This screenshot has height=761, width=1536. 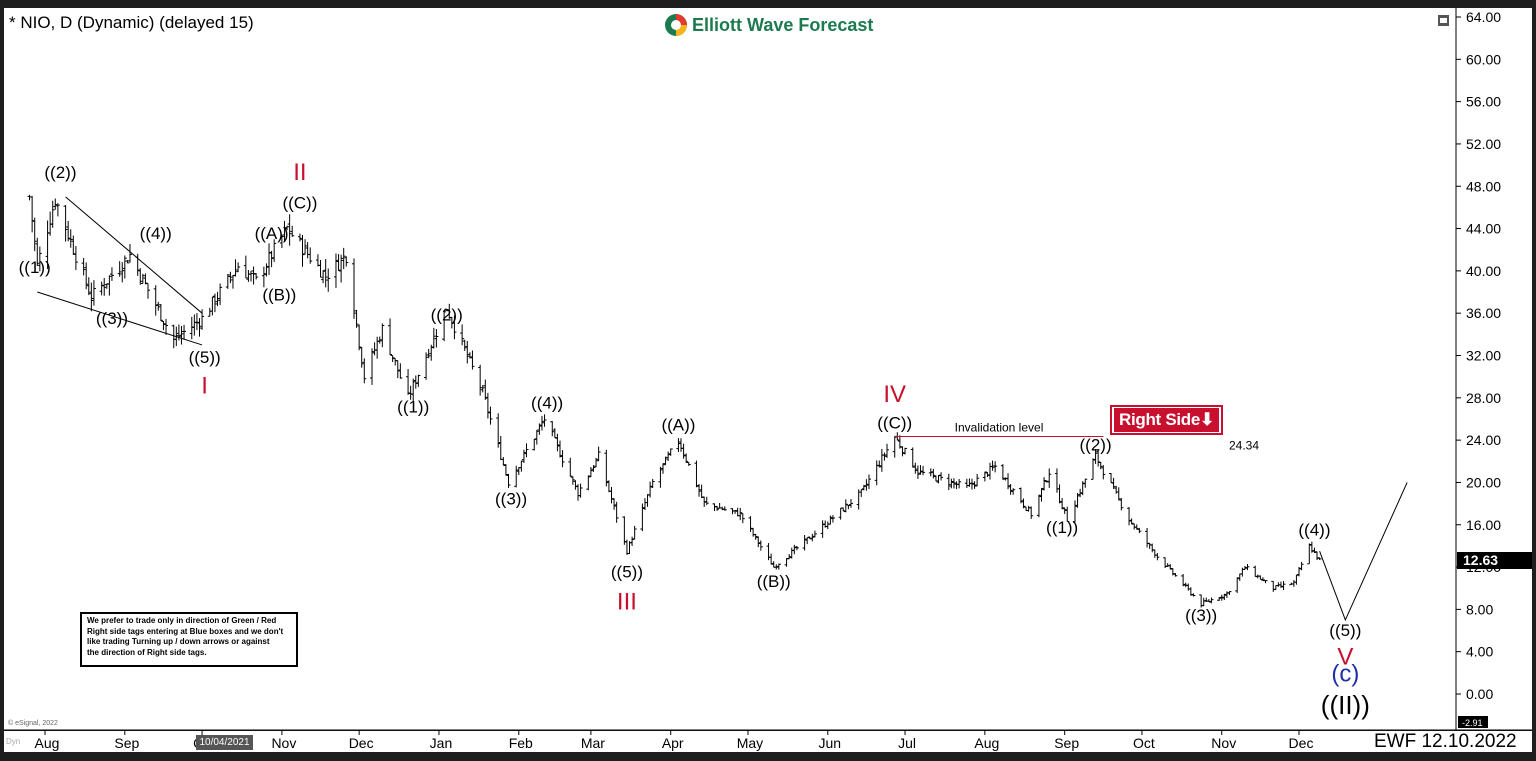 What do you see at coordinates (1473, 722) in the screenshot?
I see `low-price-tag` at bounding box center [1473, 722].